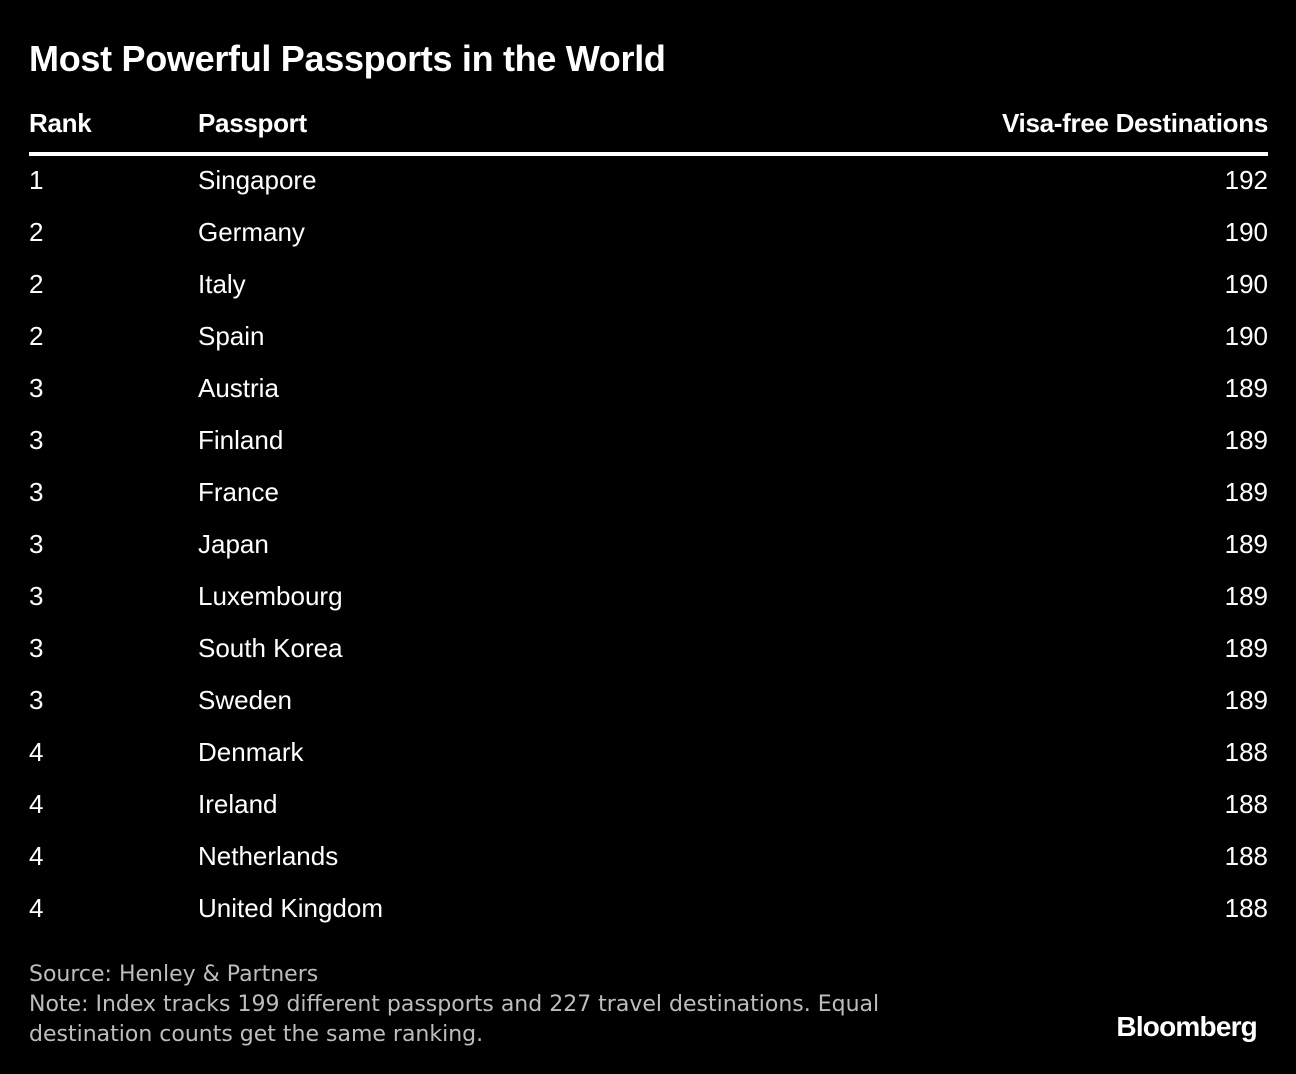  I want to click on table-row: 4 Ireland 188, so click(648, 806).